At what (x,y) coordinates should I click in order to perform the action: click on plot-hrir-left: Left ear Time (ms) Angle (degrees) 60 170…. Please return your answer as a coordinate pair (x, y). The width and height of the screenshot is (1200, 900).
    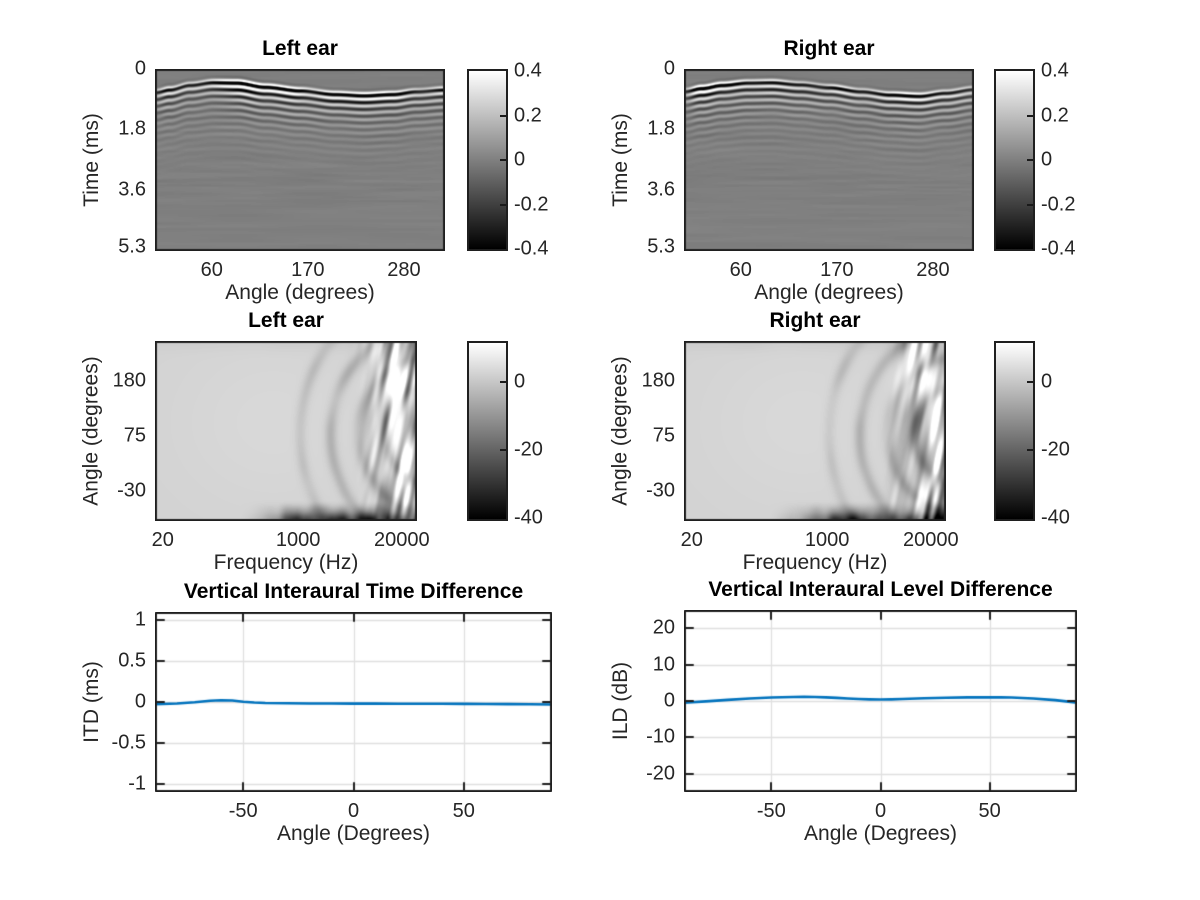
    Looking at the image, I should click on (262, 170).